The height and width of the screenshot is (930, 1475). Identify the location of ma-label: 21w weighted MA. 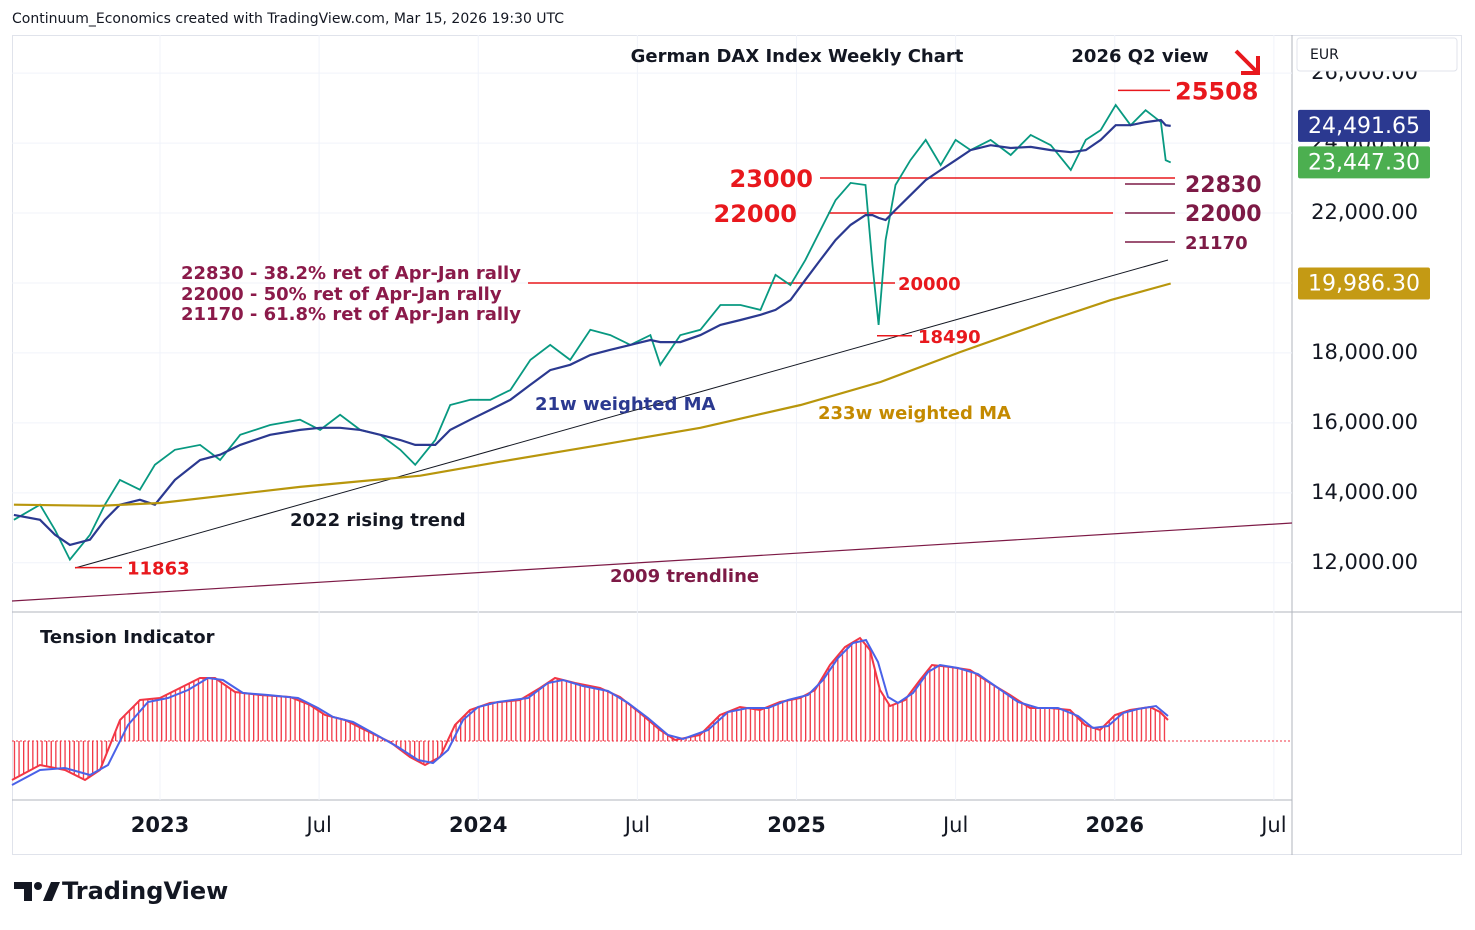
(625, 404).